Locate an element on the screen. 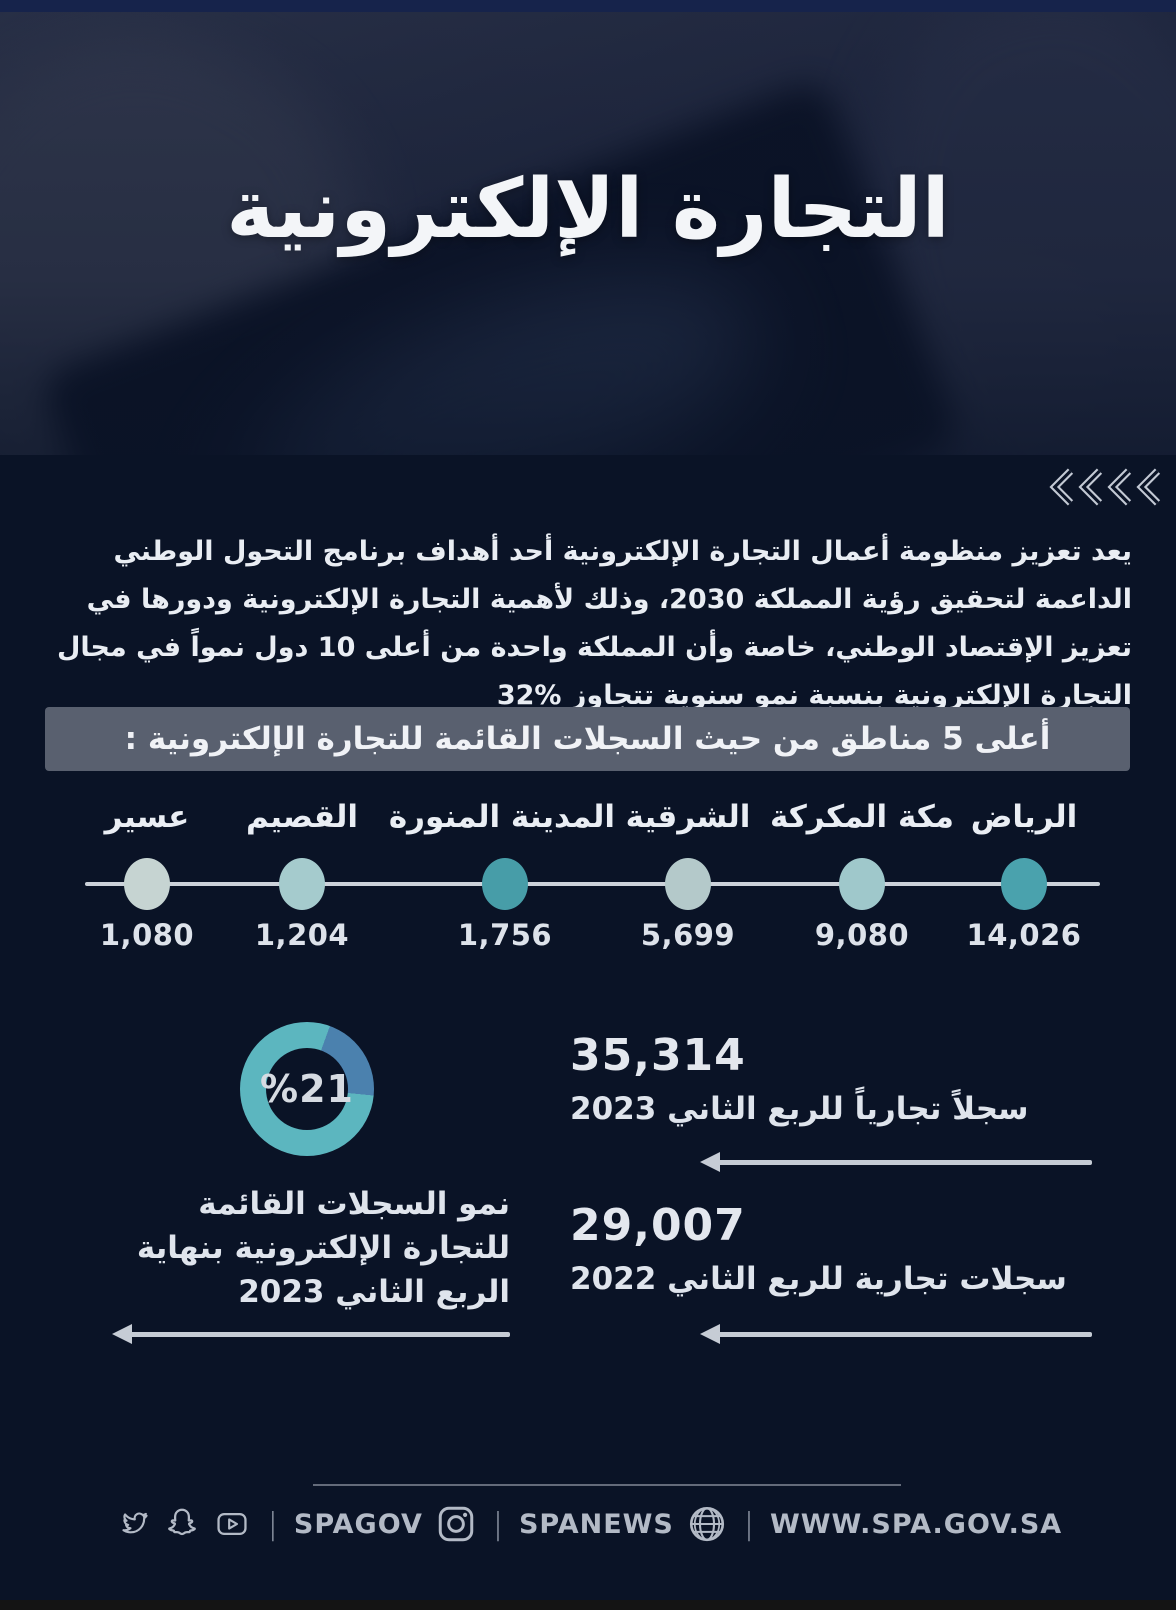 This screenshot has width=1176, height=1610. growth-percent-label: %21 is located at coordinates (307, 1089).